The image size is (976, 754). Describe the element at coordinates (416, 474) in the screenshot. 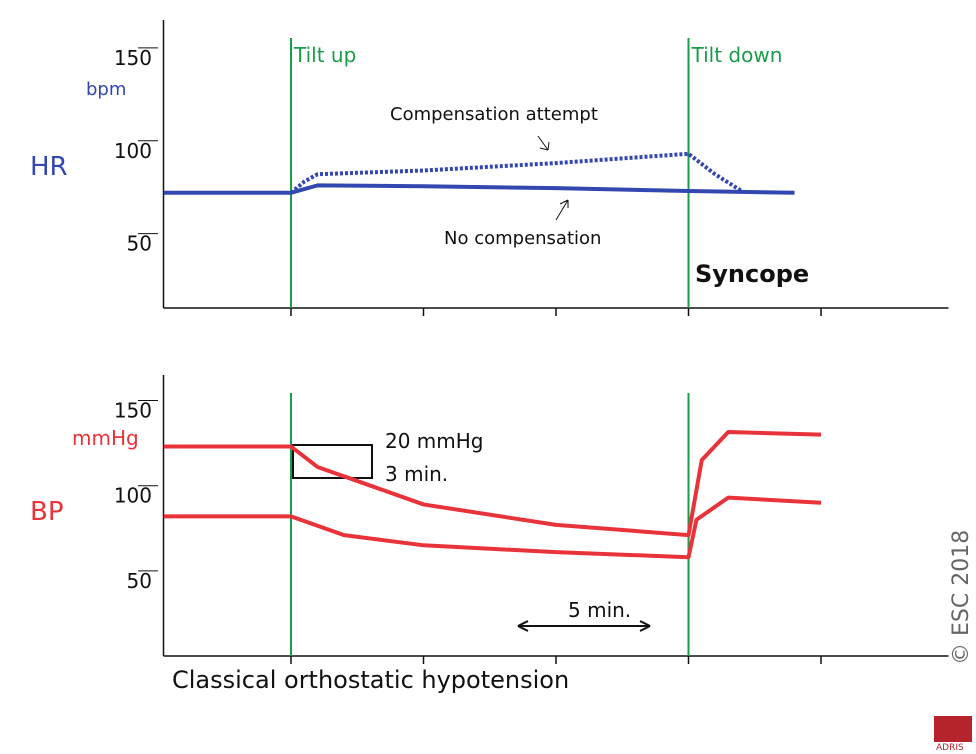

I see `annotation: 3 min.` at that location.